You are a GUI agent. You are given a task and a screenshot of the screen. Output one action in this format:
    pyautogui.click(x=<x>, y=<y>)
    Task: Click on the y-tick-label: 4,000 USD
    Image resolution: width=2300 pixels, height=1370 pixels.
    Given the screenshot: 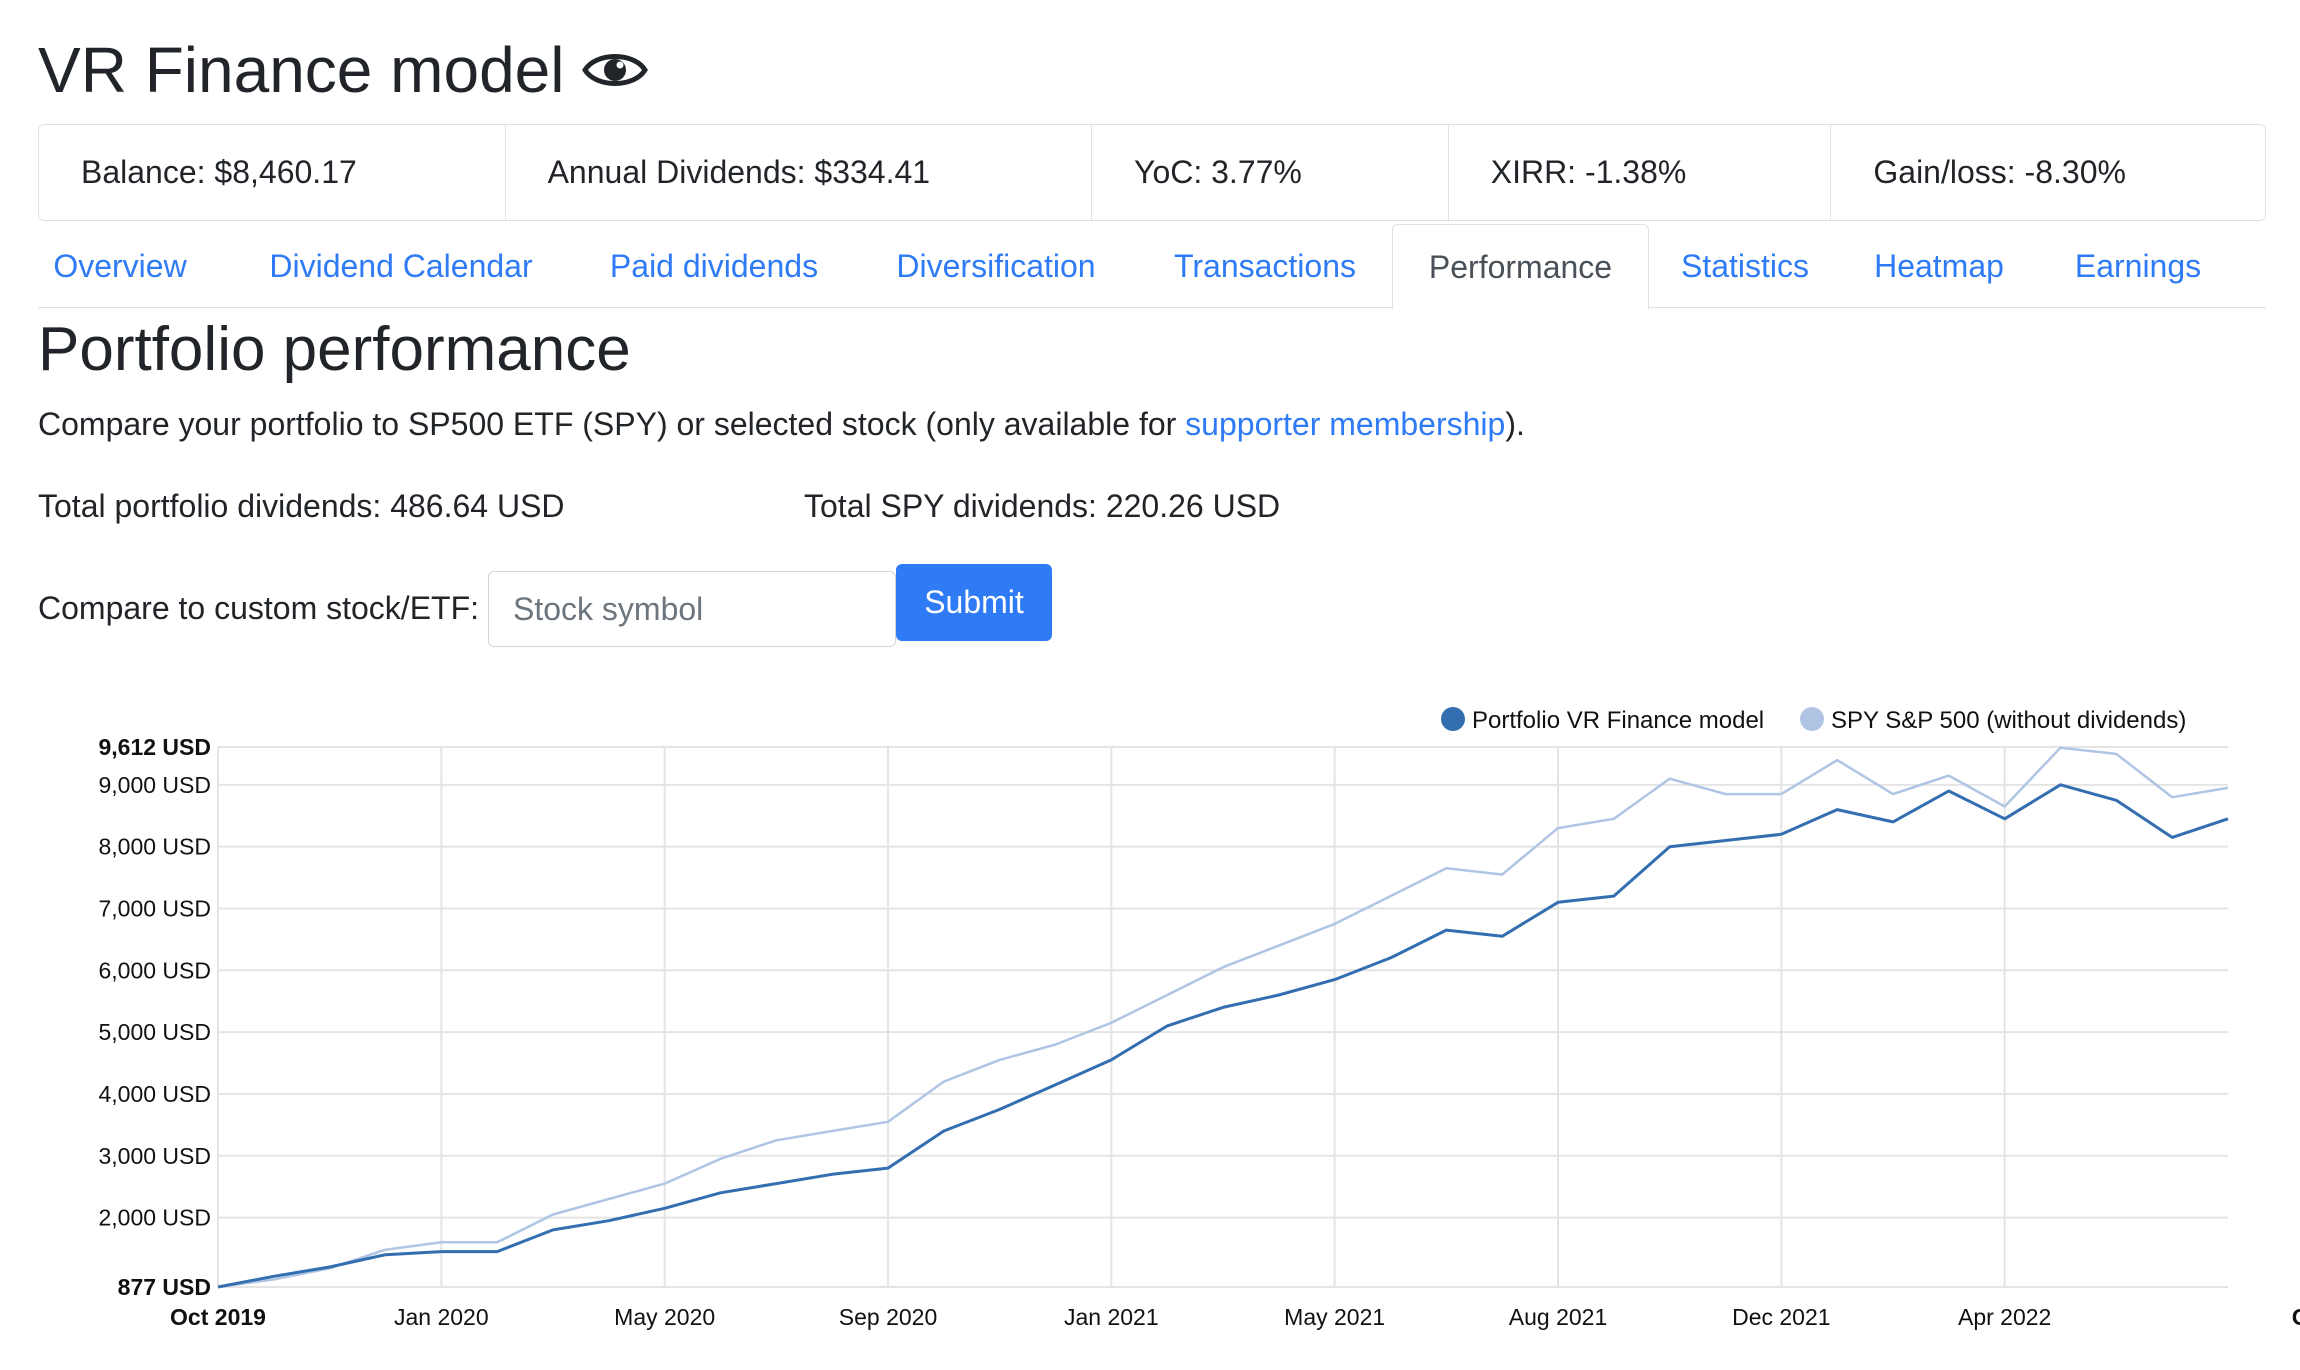 What is the action you would take?
    pyautogui.click(x=154, y=1094)
    